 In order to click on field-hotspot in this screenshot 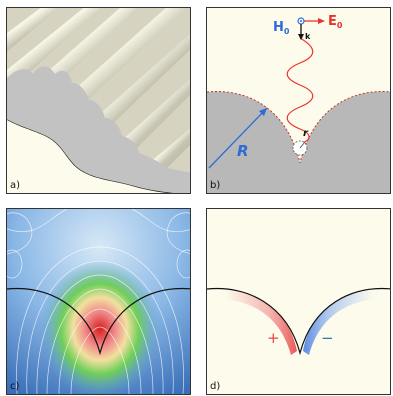, I will do `click(100, 326)`.